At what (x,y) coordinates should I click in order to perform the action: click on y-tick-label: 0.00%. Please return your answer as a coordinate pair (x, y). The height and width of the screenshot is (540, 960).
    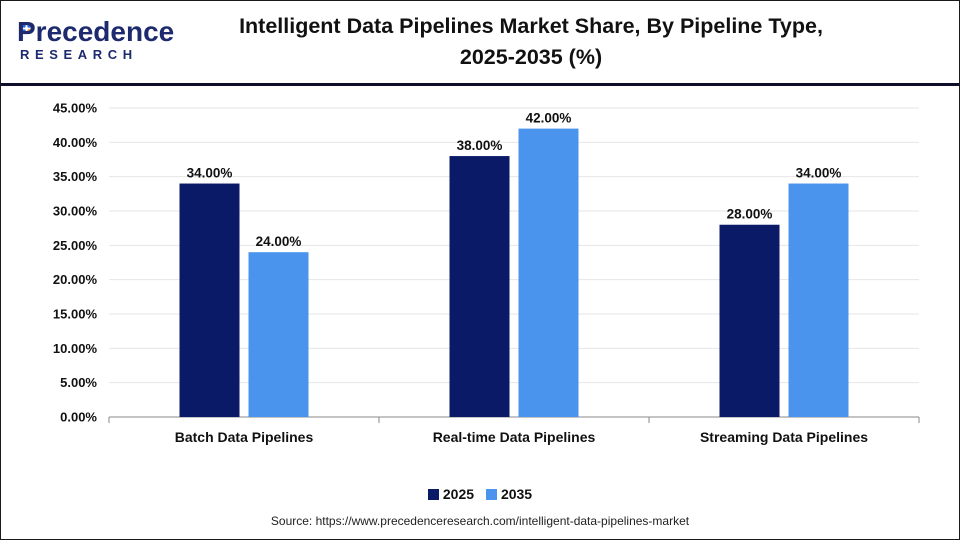
    Looking at the image, I should click on (78, 417).